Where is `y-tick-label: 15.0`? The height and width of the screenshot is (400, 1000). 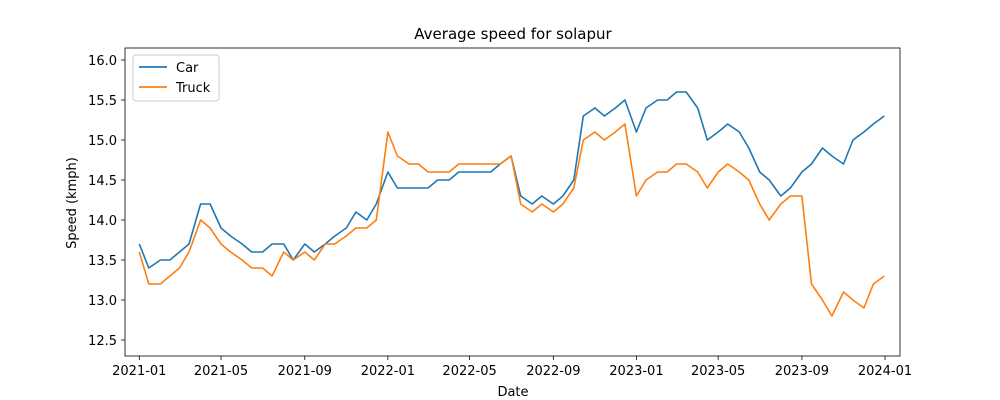
y-tick-label: 15.0 is located at coordinates (102, 141).